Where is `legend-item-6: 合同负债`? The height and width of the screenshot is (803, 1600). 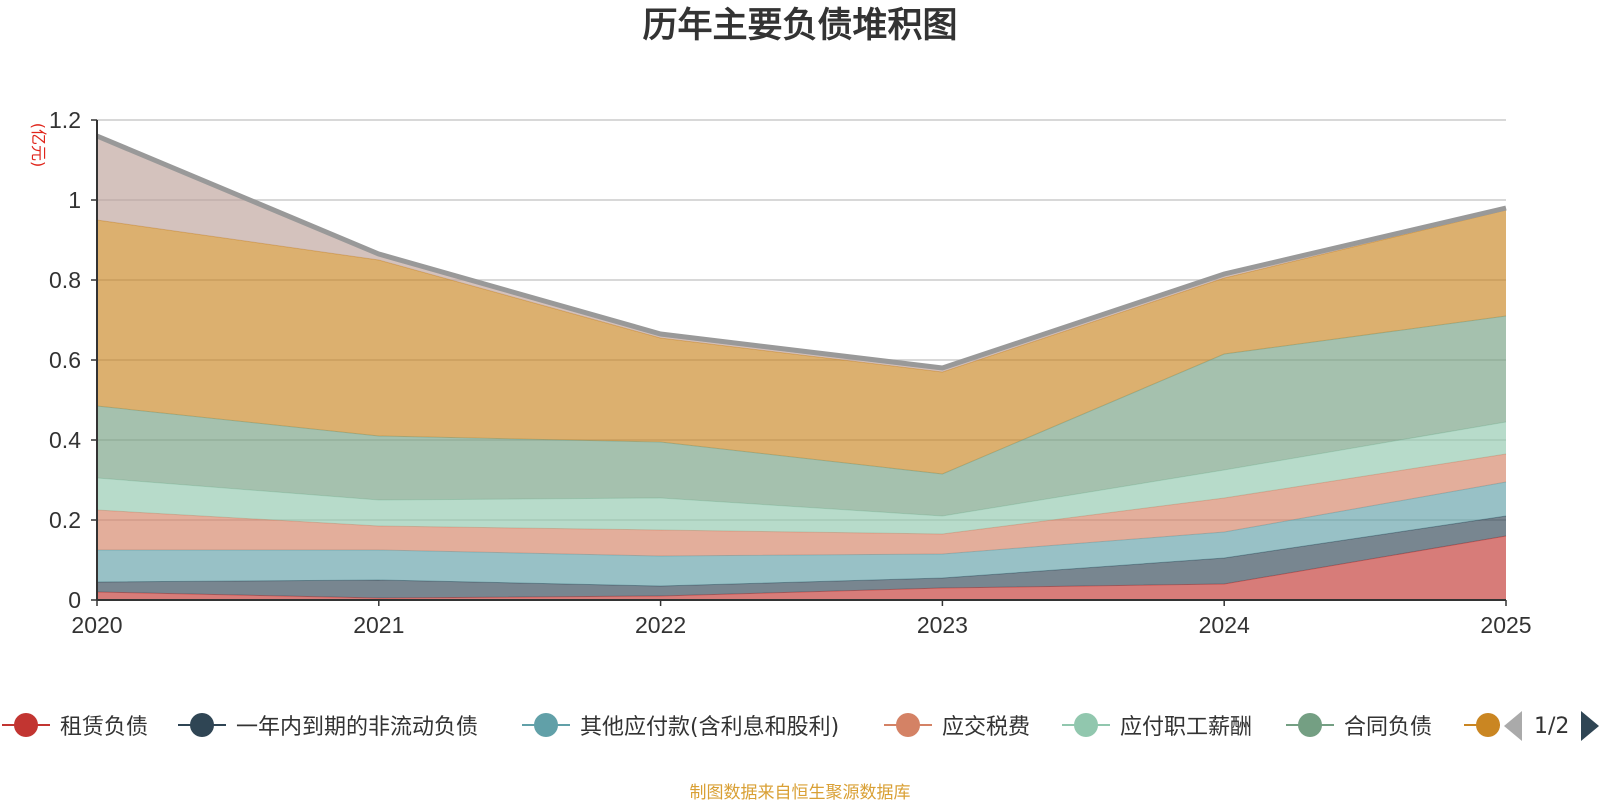
legend-item-6: 合同负债 is located at coordinates (1358, 725).